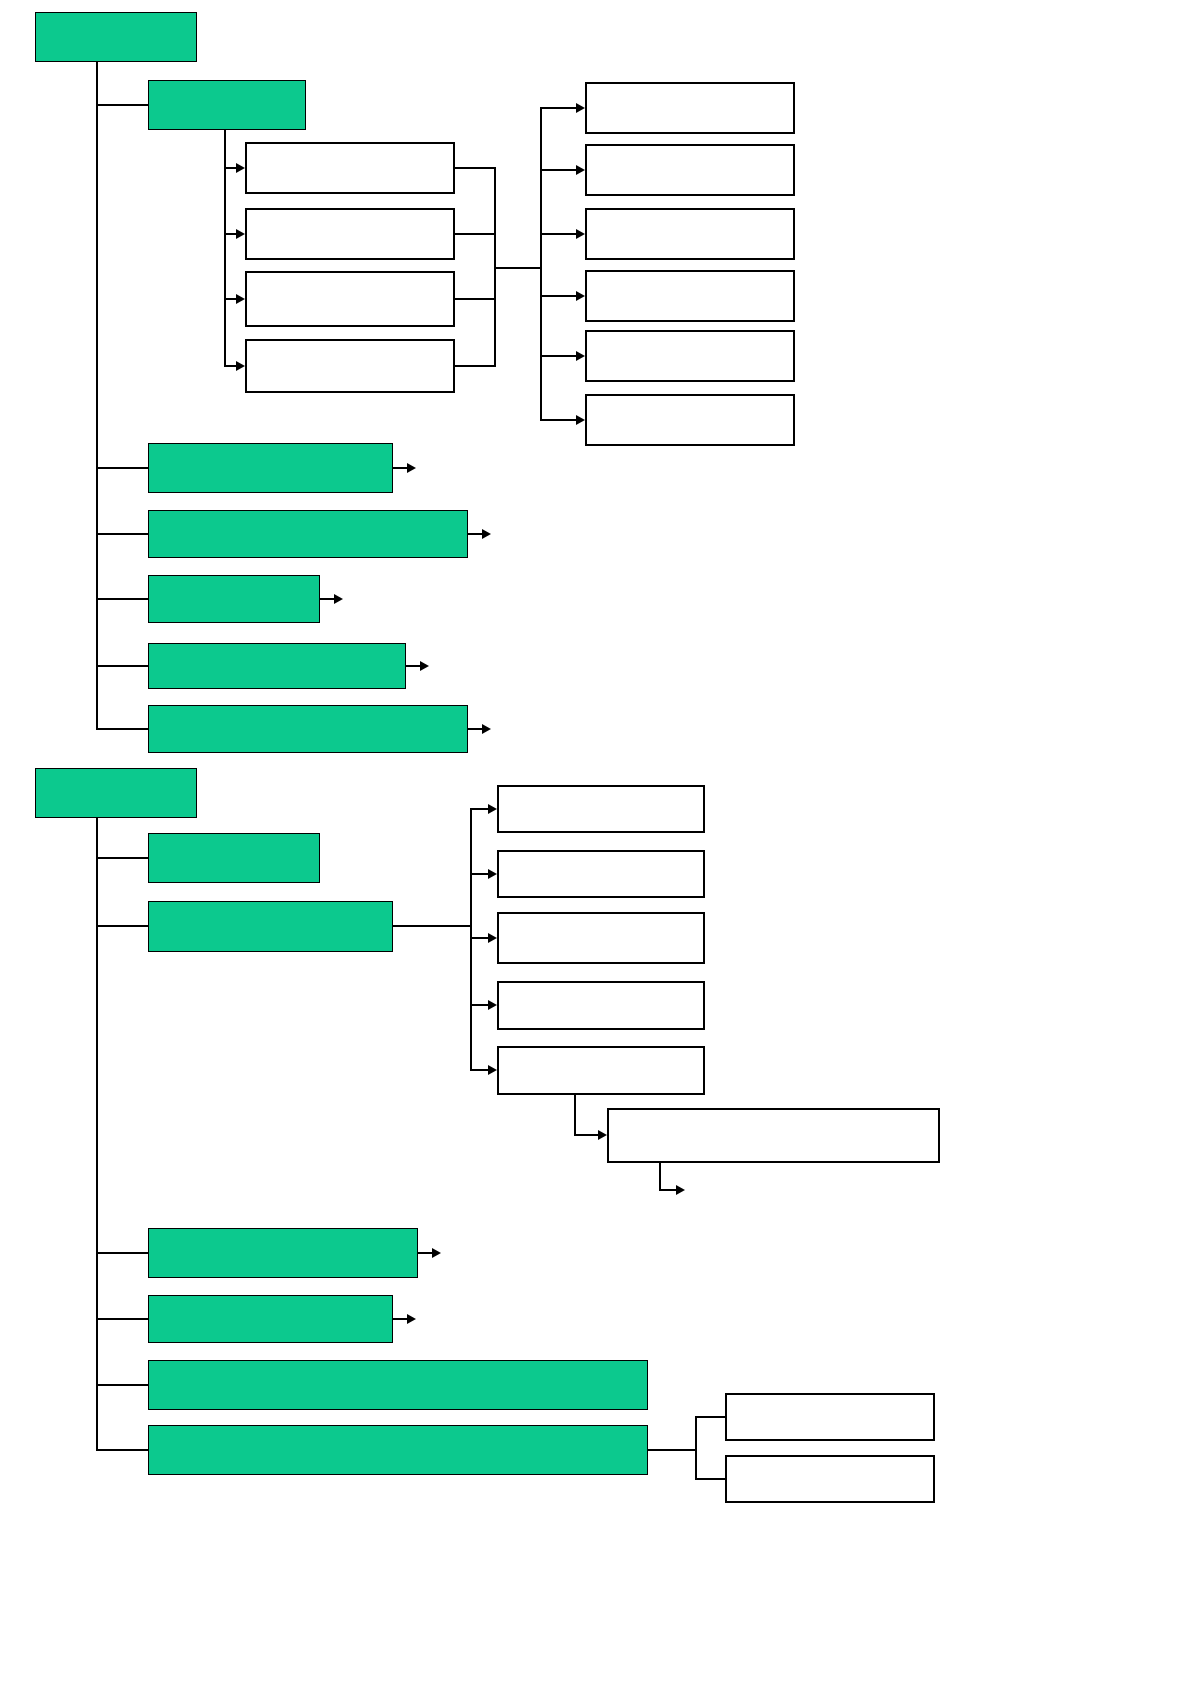  What do you see at coordinates (558, 356) in the screenshot?
I see `t1-grandchild5-connector` at bounding box center [558, 356].